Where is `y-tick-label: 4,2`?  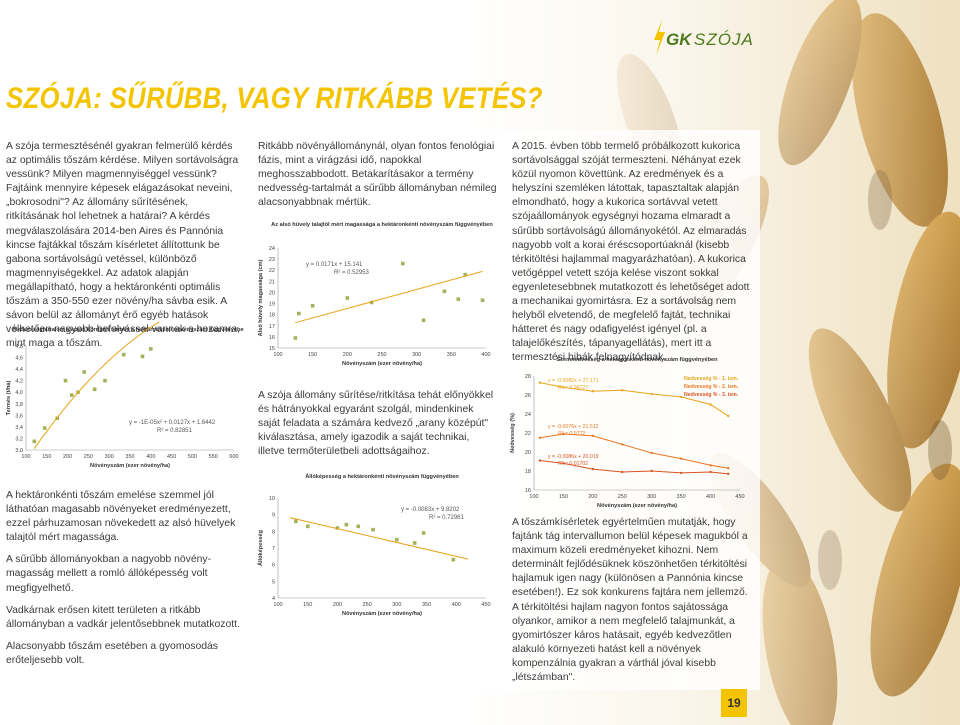 y-tick-label: 4,2 is located at coordinates (19, 382).